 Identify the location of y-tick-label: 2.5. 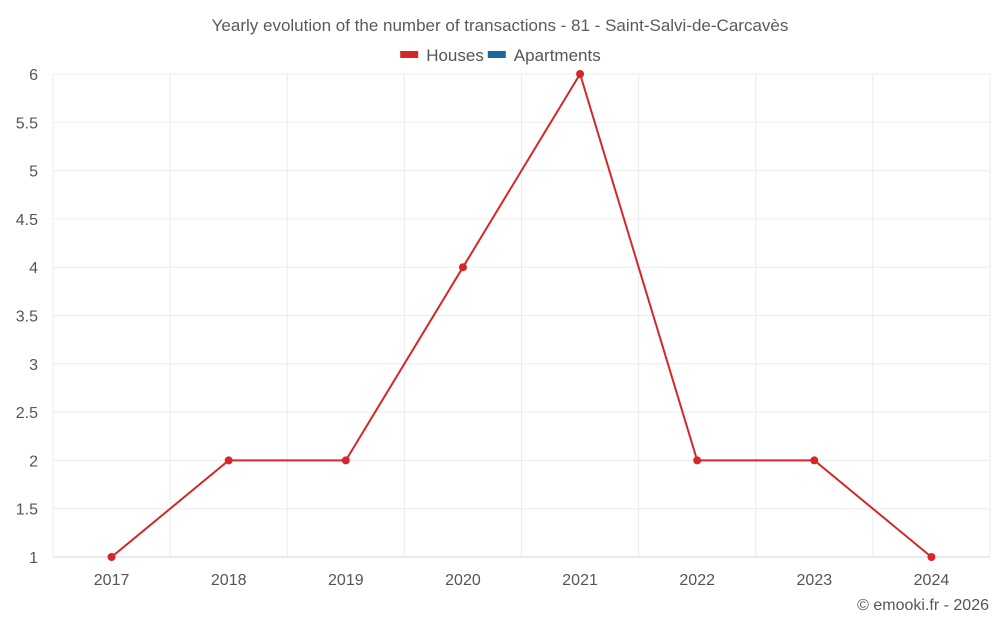
(27, 413).